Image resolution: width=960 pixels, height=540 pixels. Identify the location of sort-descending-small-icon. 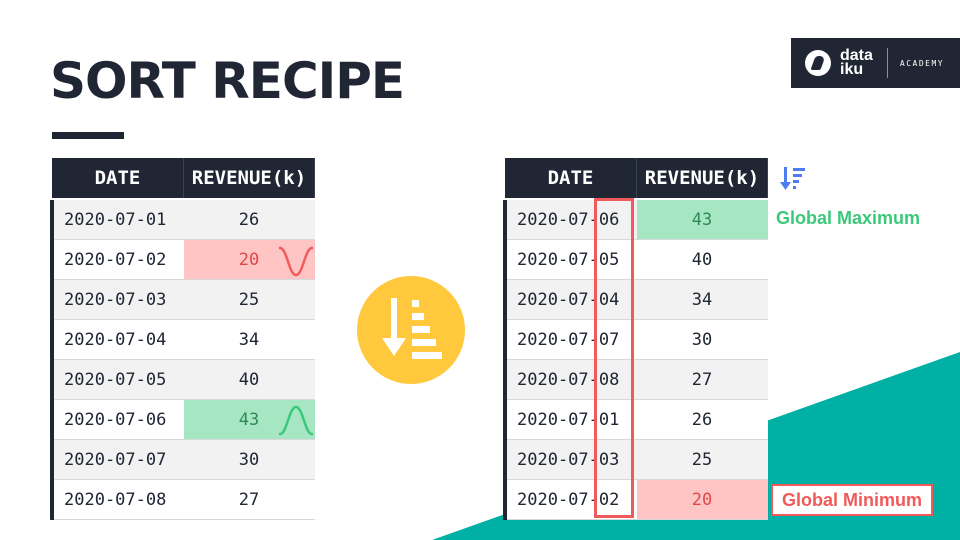
(792, 178).